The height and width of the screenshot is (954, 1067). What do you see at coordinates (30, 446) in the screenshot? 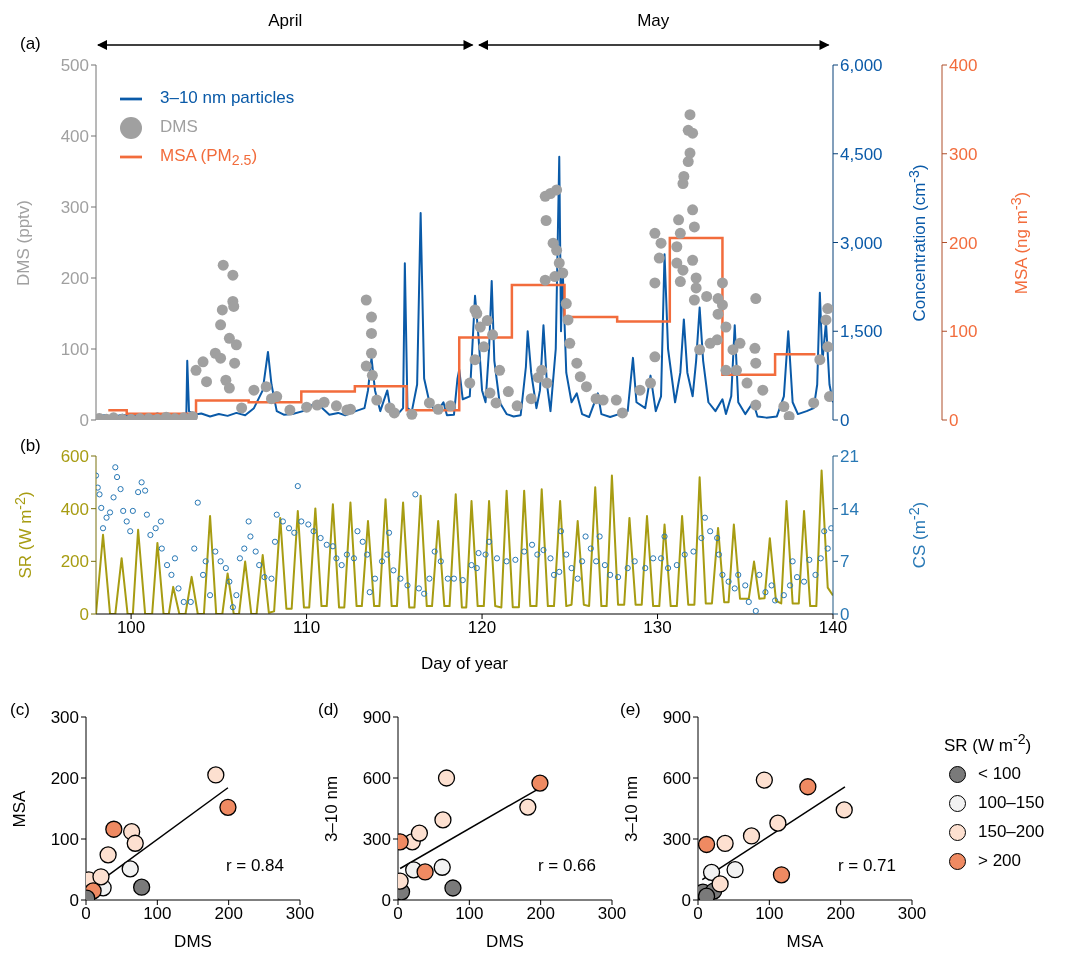
I see `text: (b)` at bounding box center [30, 446].